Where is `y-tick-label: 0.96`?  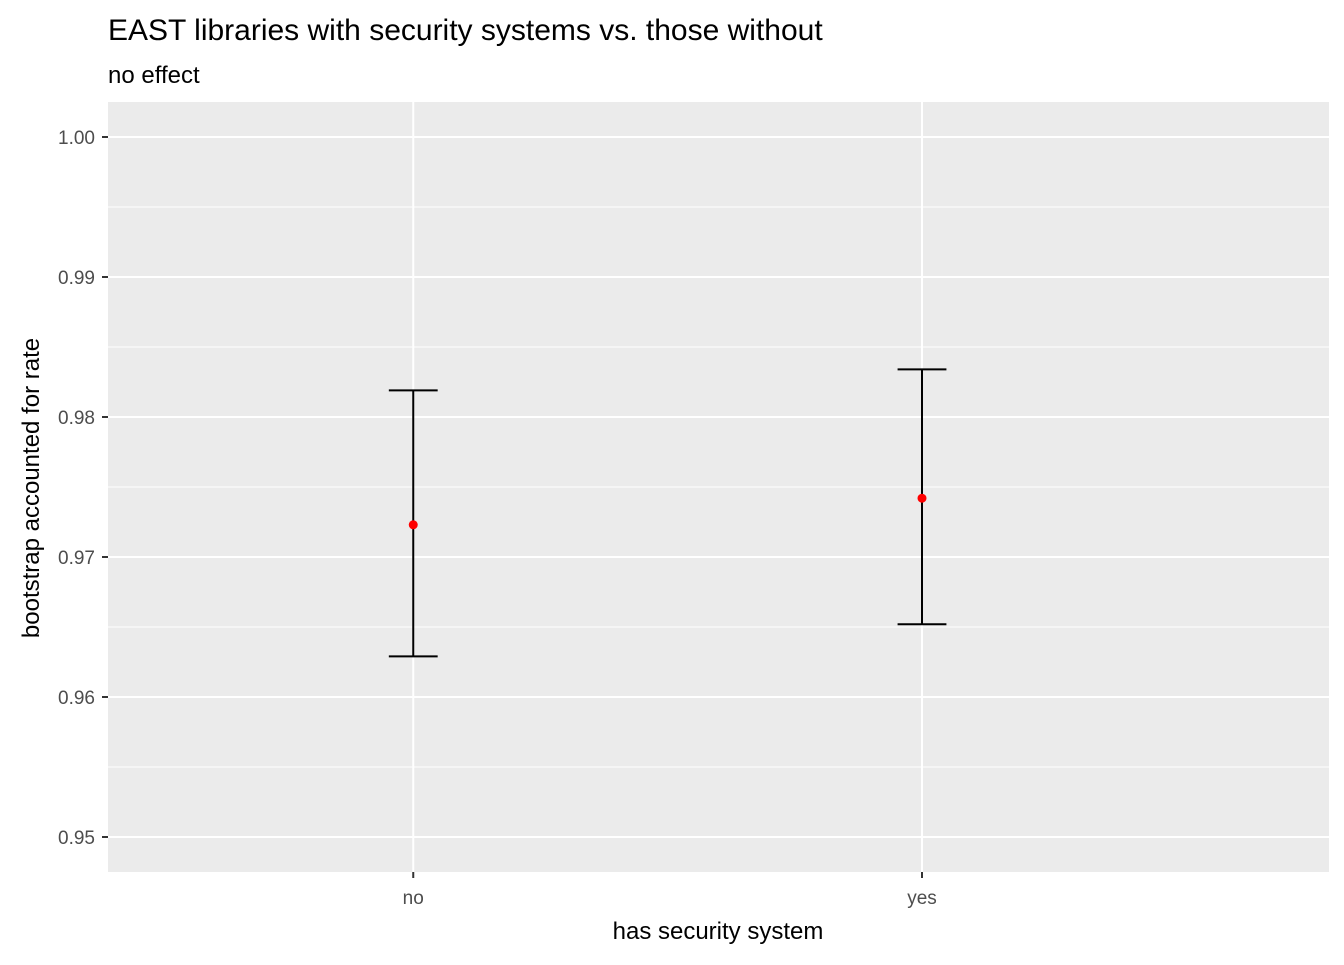
y-tick-label: 0.96 is located at coordinates (76, 698).